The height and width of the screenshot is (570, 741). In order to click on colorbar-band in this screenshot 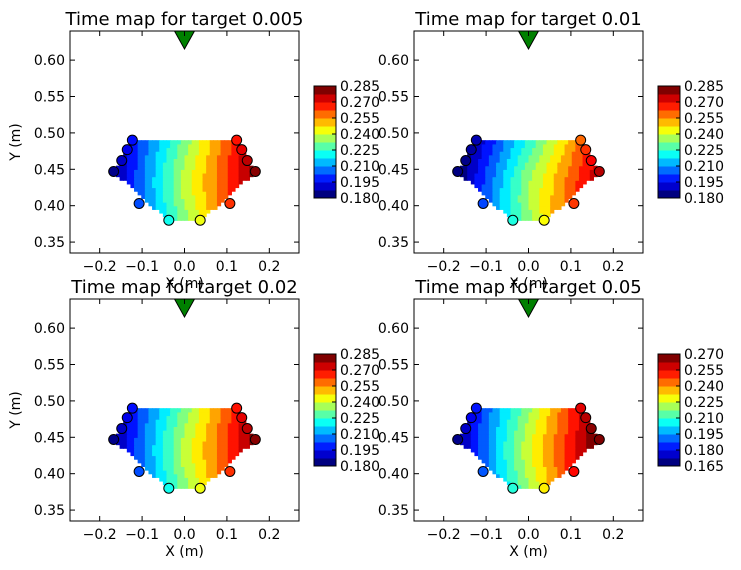, I will do `click(325, 130)`.